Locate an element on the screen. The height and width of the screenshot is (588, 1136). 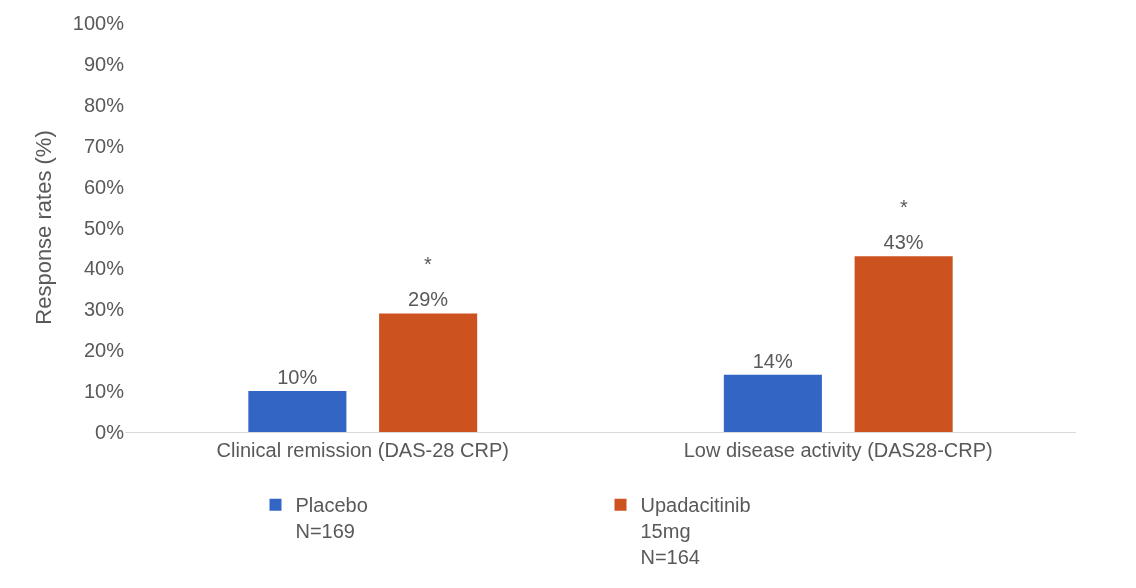
y-tick-label: 30% is located at coordinates (104, 309).